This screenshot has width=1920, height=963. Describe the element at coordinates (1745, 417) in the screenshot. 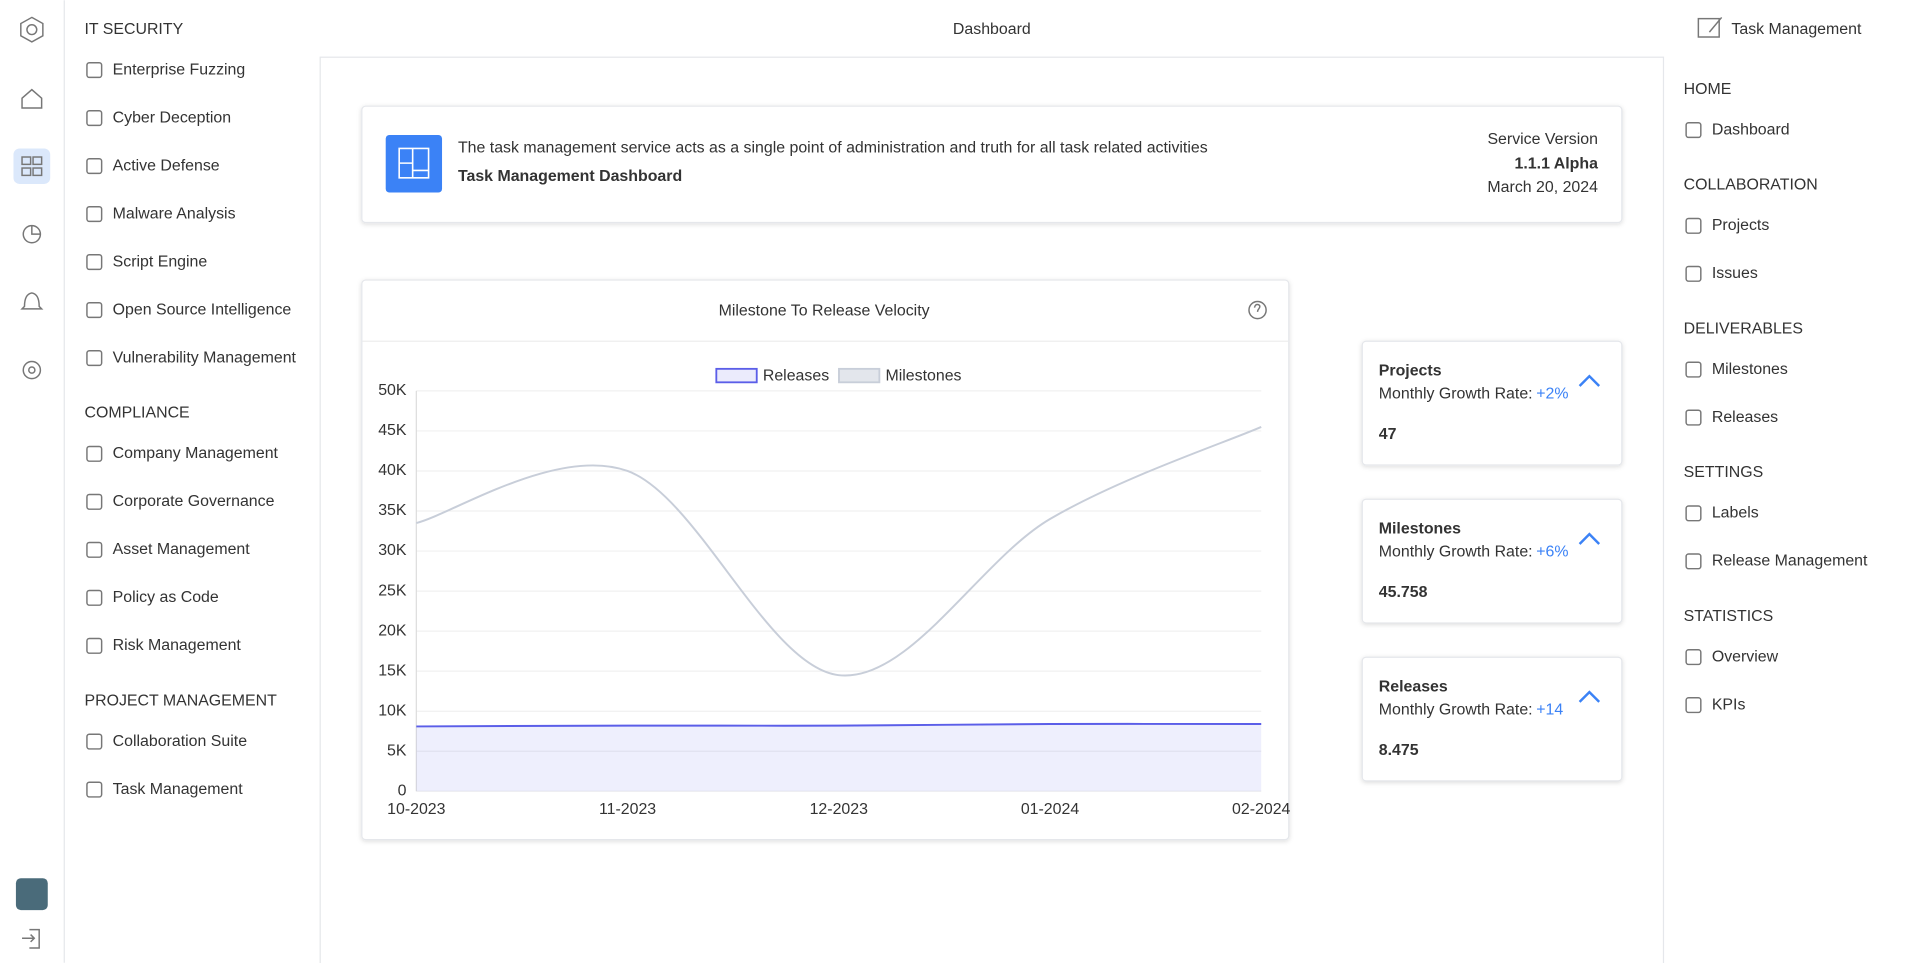

I see `nav-item: Releases` at that location.